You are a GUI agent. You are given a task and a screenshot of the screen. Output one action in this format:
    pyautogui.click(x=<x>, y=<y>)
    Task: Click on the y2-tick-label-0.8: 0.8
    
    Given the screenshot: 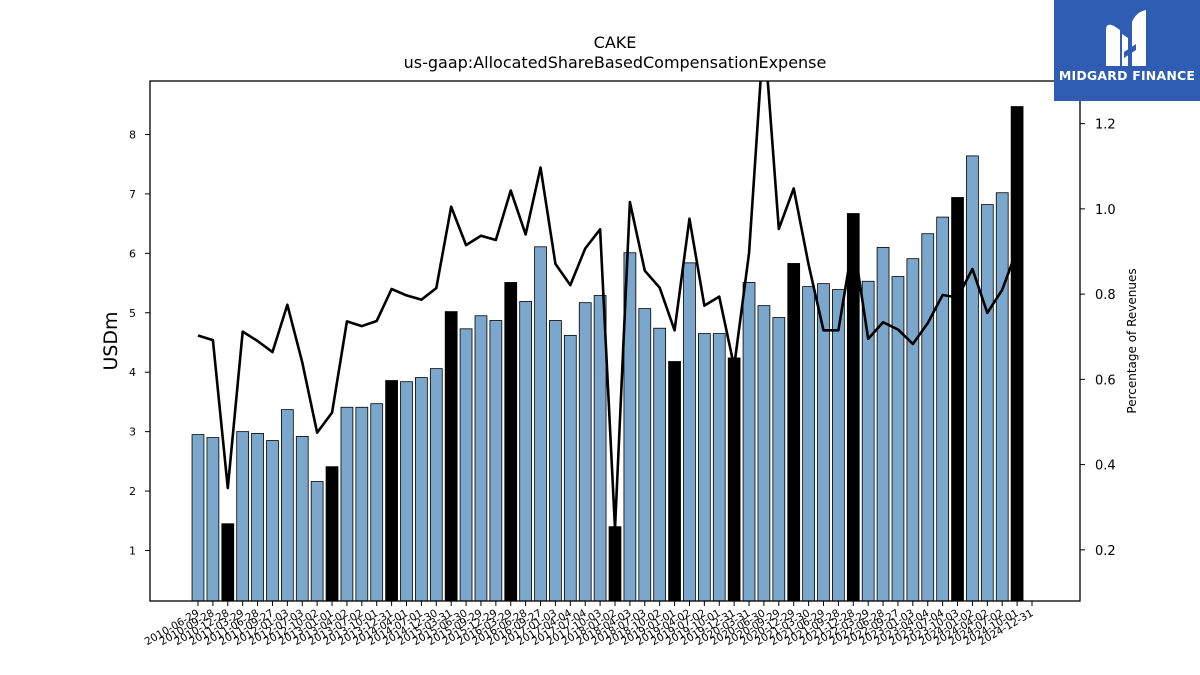 What is the action you would take?
    pyautogui.click(x=1105, y=295)
    